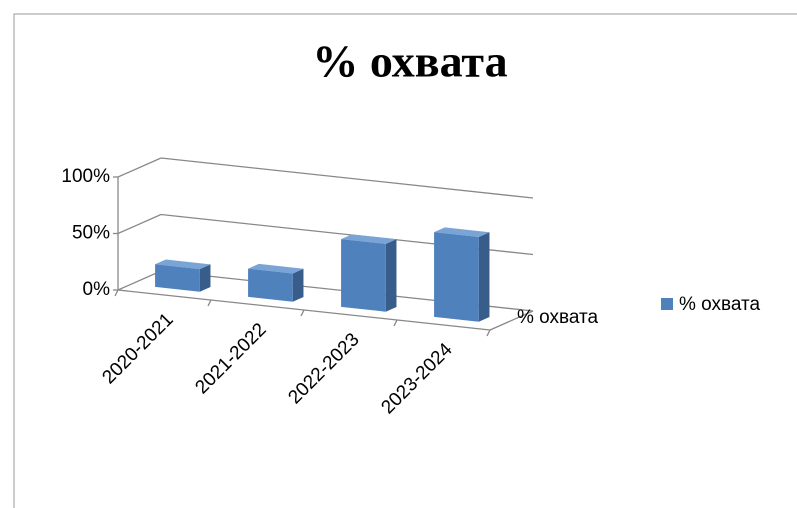 The image size is (797, 508). What do you see at coordinates (720, 304) in the screenshot?
I see `legend-label: % охвата` at bounding box center [720, 304].